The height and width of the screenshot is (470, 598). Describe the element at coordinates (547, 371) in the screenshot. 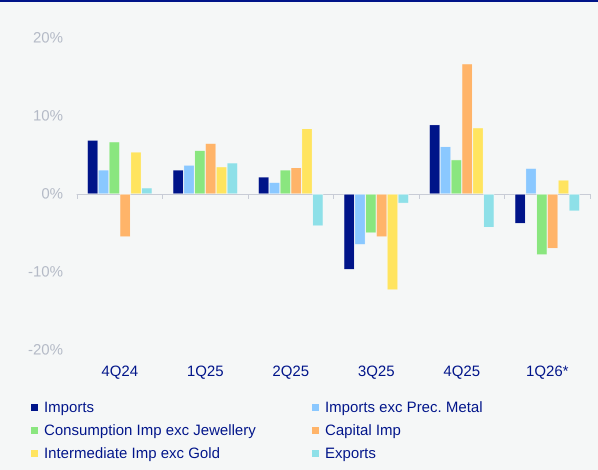

I see `x-tick-label: 1Q26*` at that location.